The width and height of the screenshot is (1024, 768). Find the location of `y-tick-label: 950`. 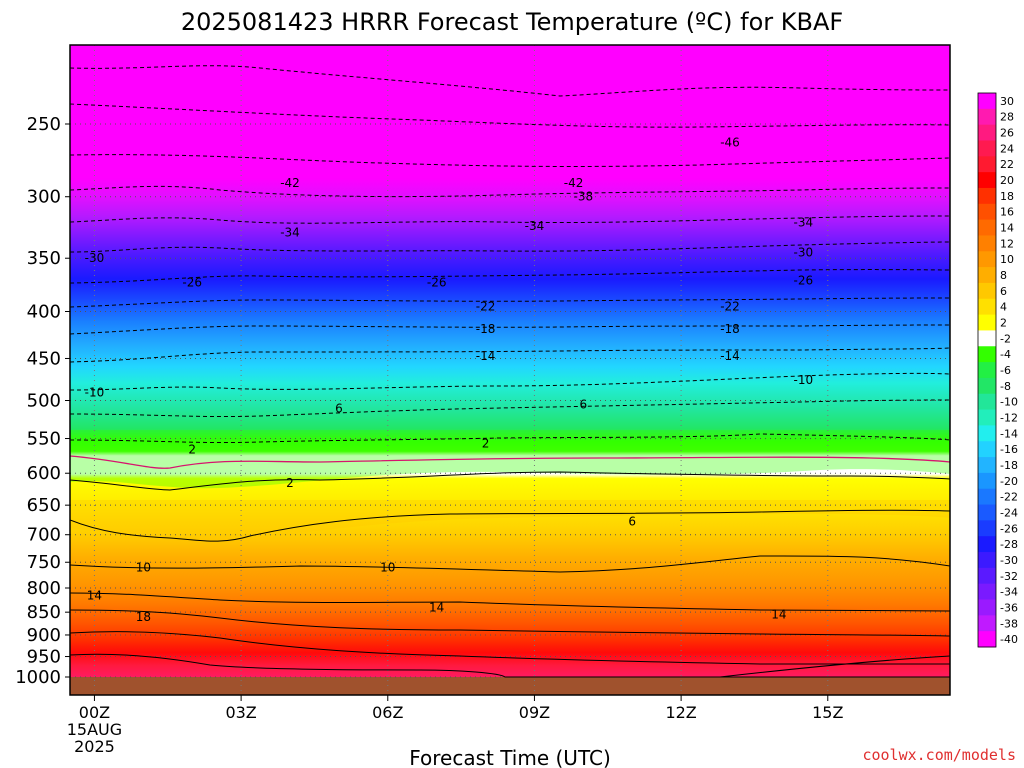

y-tick-label: 950 is located at coordinates (44, 657).